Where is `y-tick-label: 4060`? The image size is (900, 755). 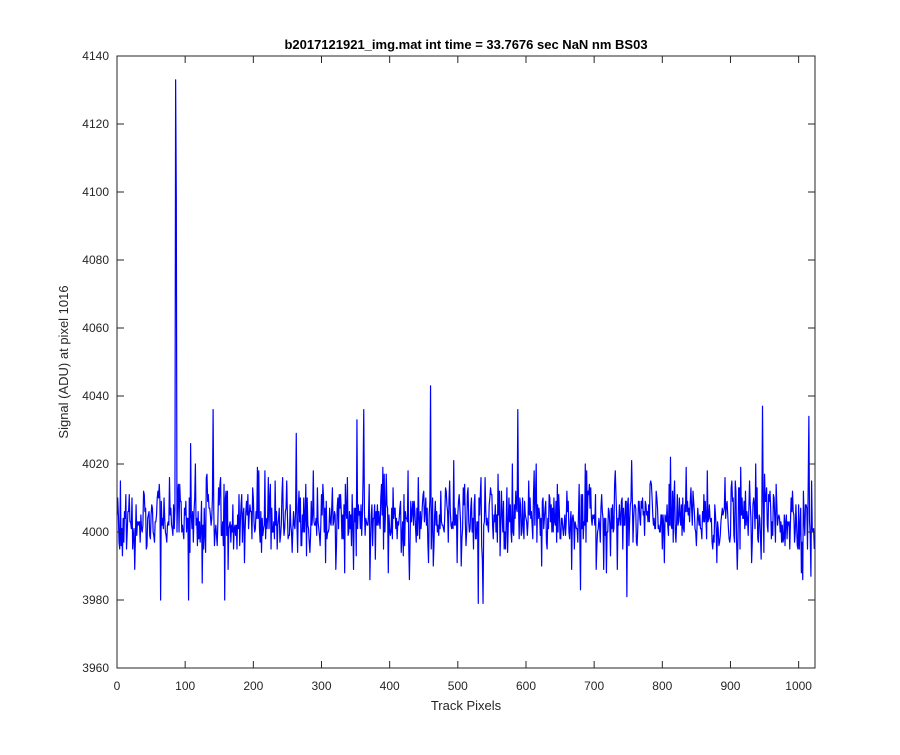 y-tick-label: 4060 is located at coordinates (95, 328).